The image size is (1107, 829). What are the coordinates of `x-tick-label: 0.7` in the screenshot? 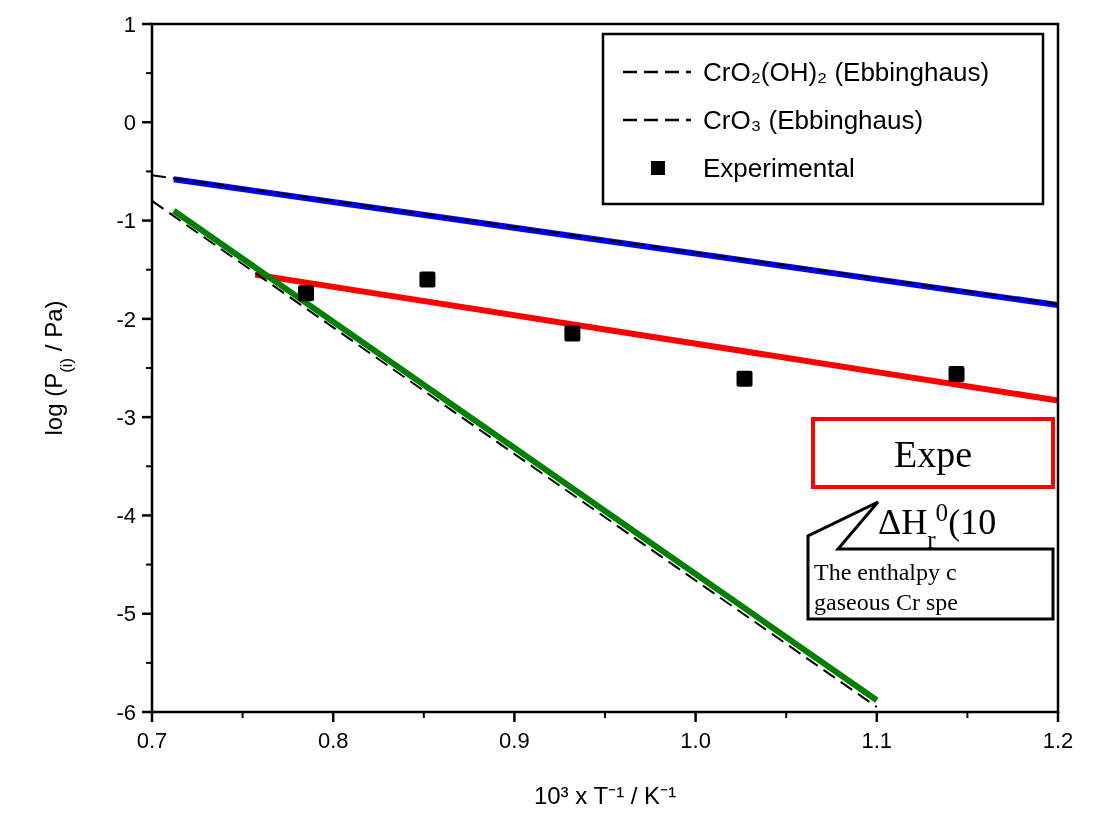 It's located at (152, 740).